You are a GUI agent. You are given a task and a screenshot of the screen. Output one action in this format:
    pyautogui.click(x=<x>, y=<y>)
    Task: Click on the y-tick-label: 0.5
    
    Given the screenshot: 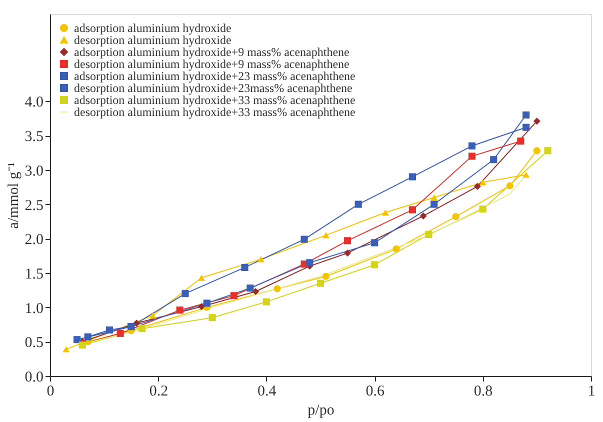 What is the action you would take?
    pyautogui.click(x=34, y=343)
    